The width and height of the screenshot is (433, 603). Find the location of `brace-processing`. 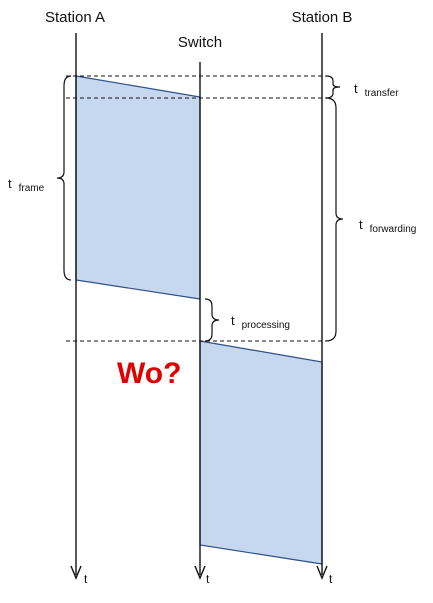

brace-processing is located at coordinates (212, 320).